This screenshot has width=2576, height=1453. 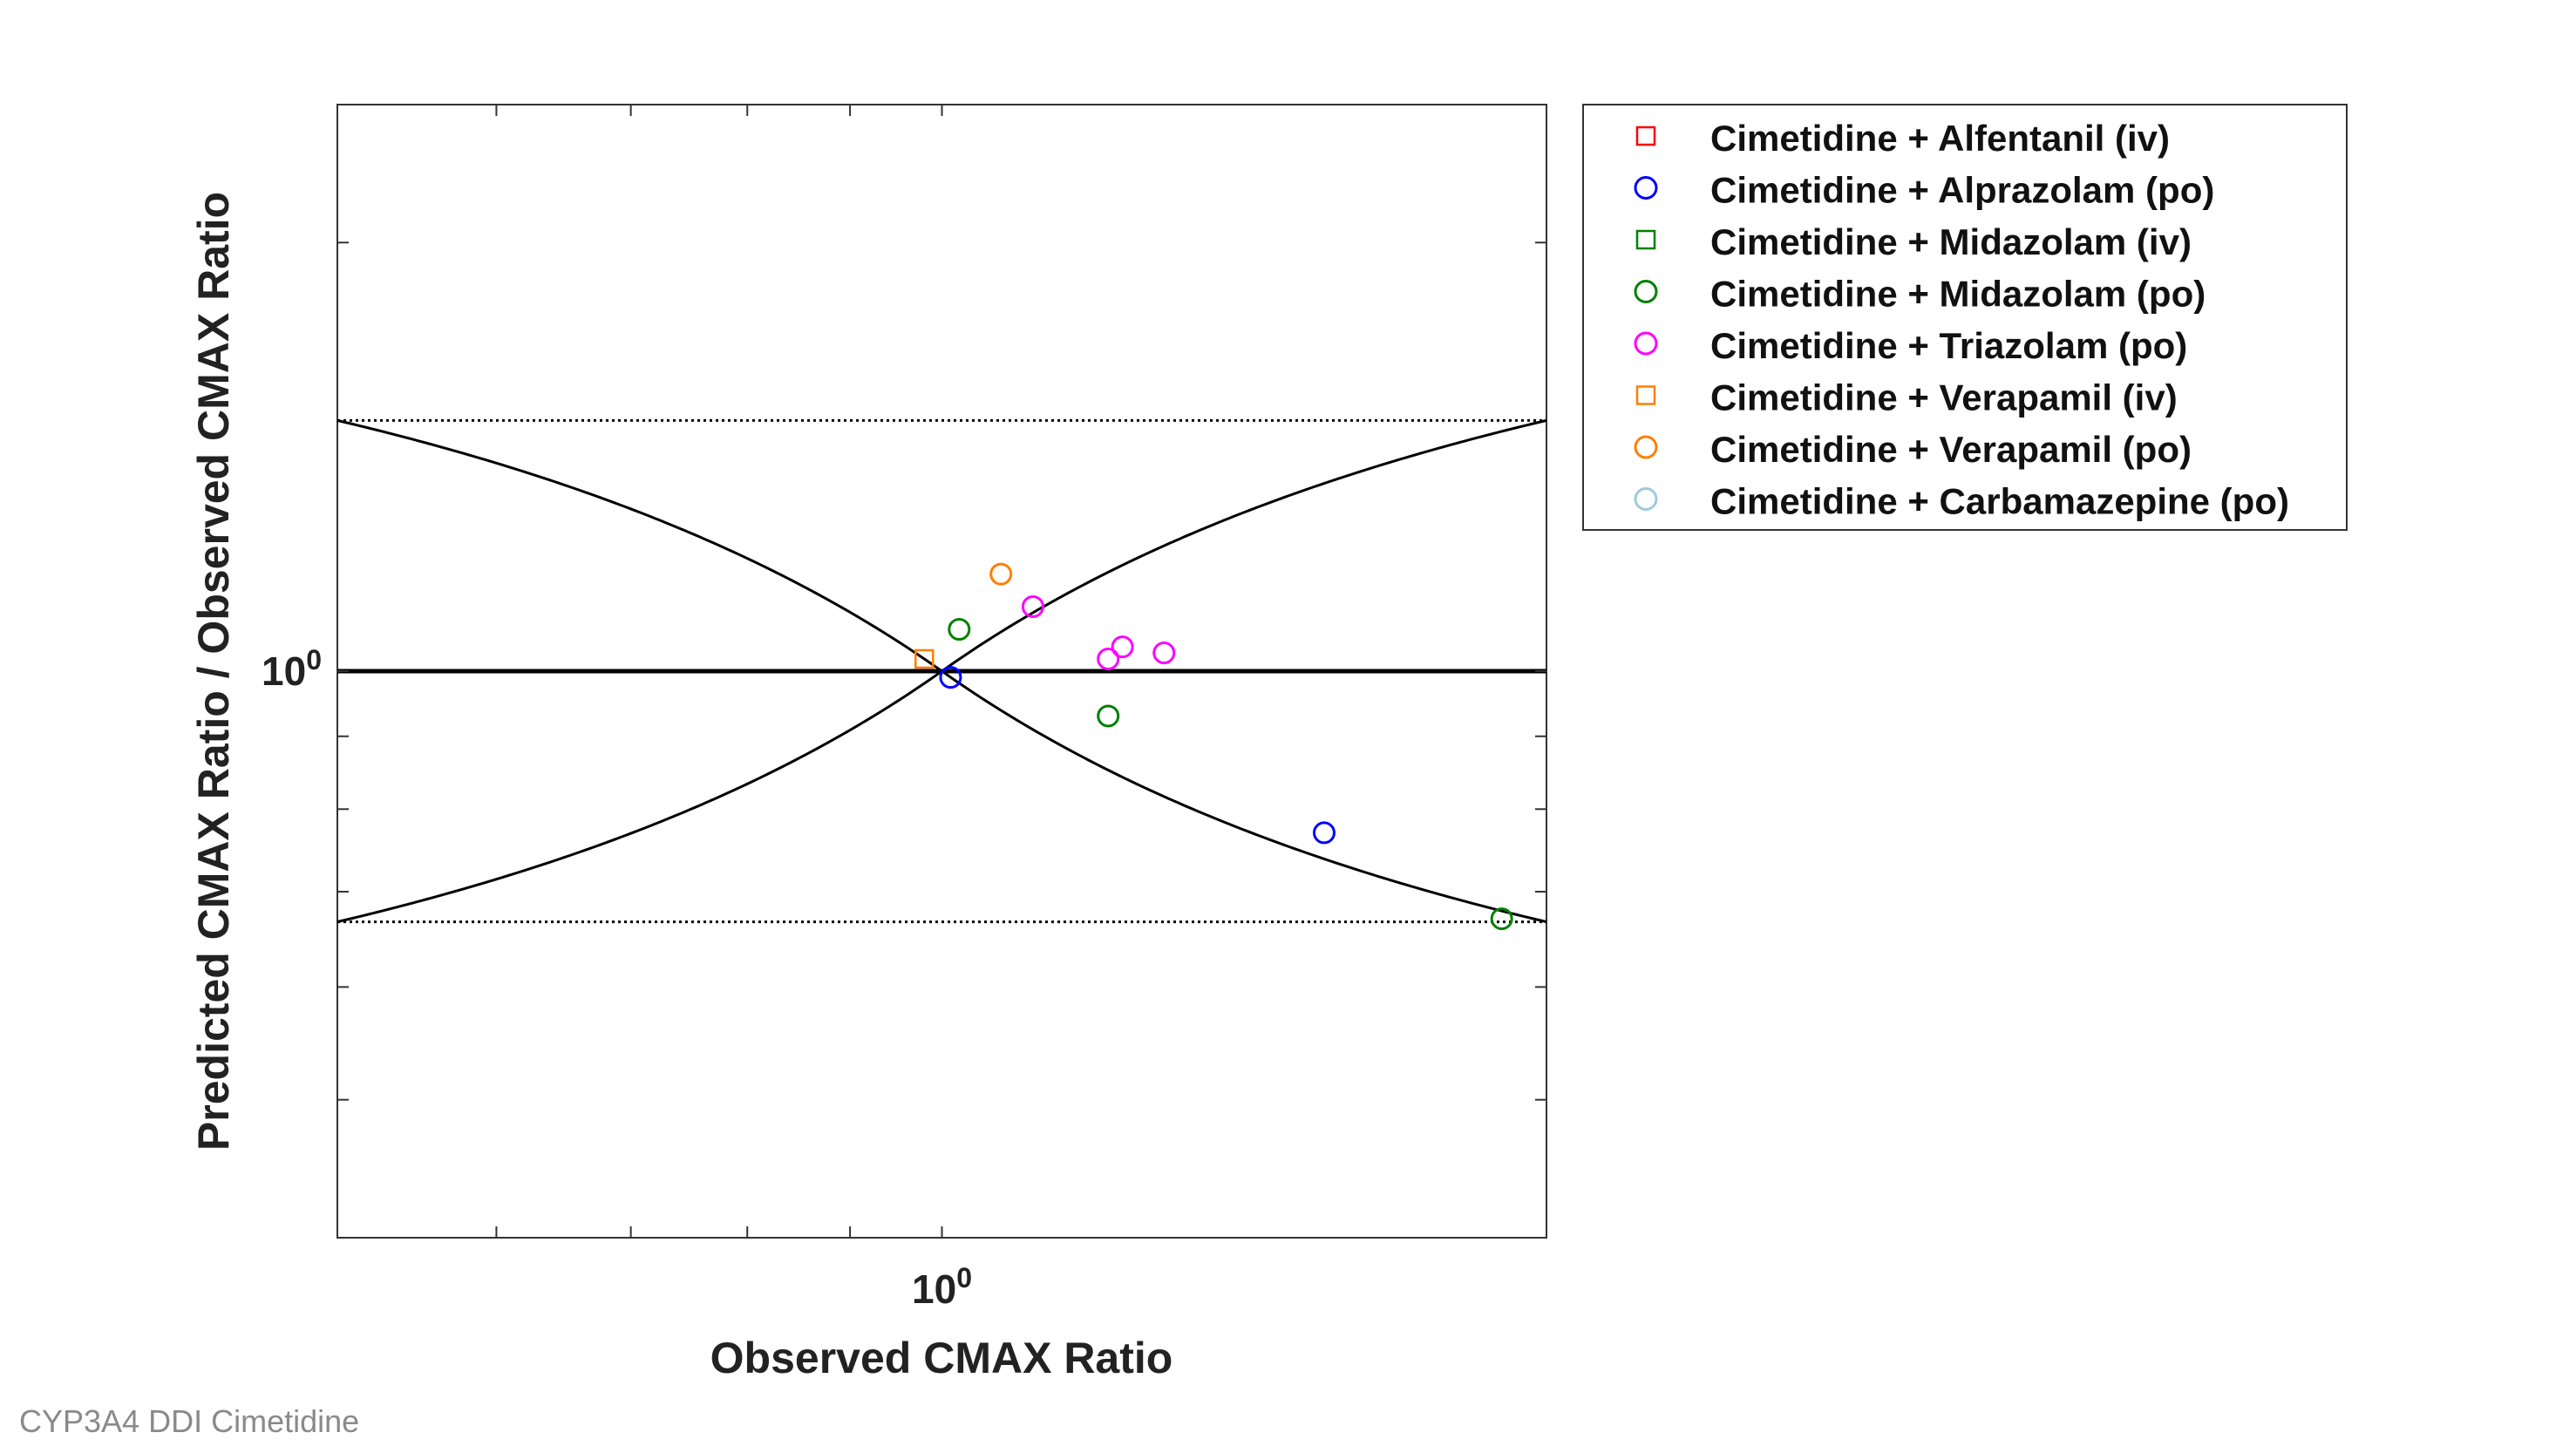 I want to click on legend-entry-label: Cimetidine + Alprazolam (po), so click(x=1962, y=190).